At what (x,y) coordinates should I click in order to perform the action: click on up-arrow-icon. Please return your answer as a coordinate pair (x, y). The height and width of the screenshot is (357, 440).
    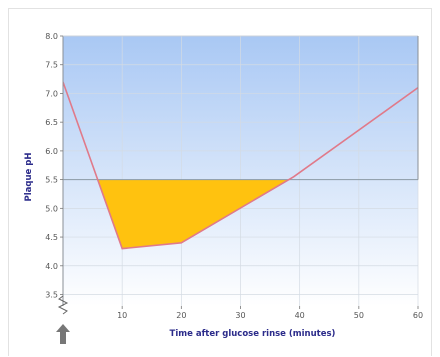
    Looking at the image, I should click on (63, 334).